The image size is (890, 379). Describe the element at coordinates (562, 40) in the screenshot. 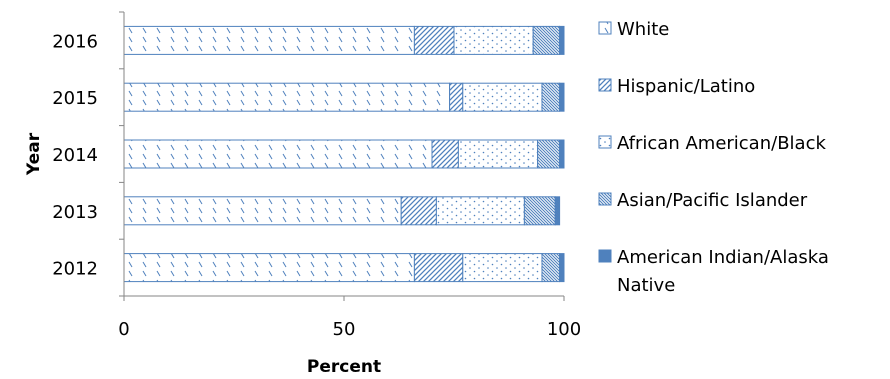

I see `bar-2016-american-indian-alaska-native` at that location.